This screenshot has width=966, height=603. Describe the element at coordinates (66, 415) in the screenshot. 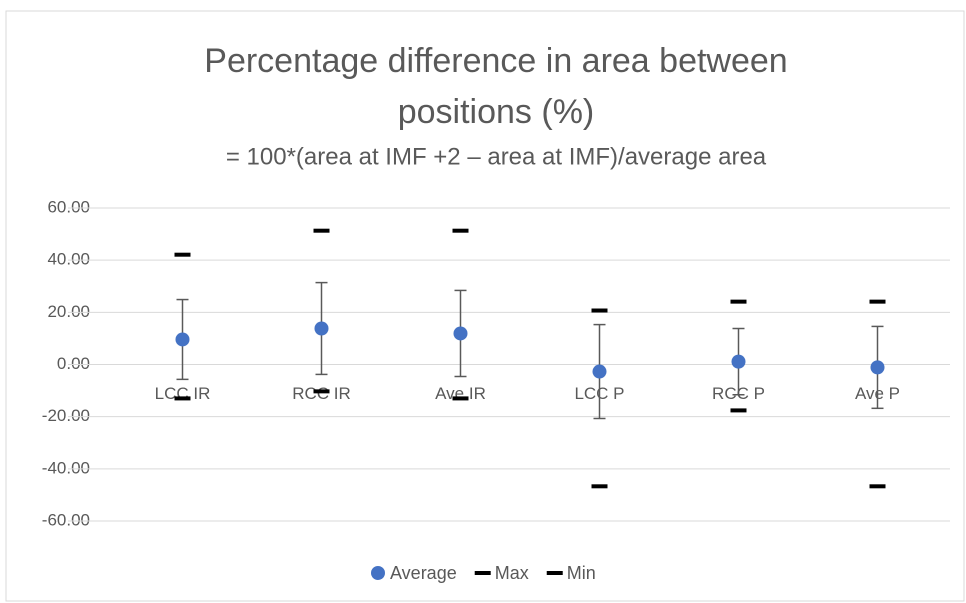

I see `y-tick-label: -20.00` at that location.